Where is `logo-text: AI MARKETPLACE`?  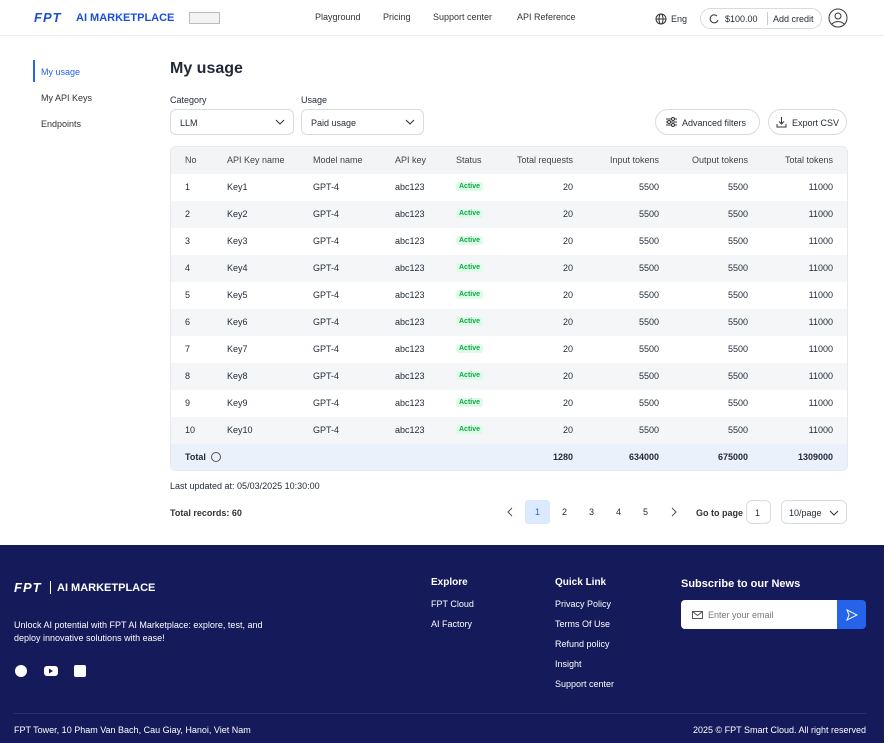 logo-text: AI MARKETPLACE is located at coordinates (125, 18).